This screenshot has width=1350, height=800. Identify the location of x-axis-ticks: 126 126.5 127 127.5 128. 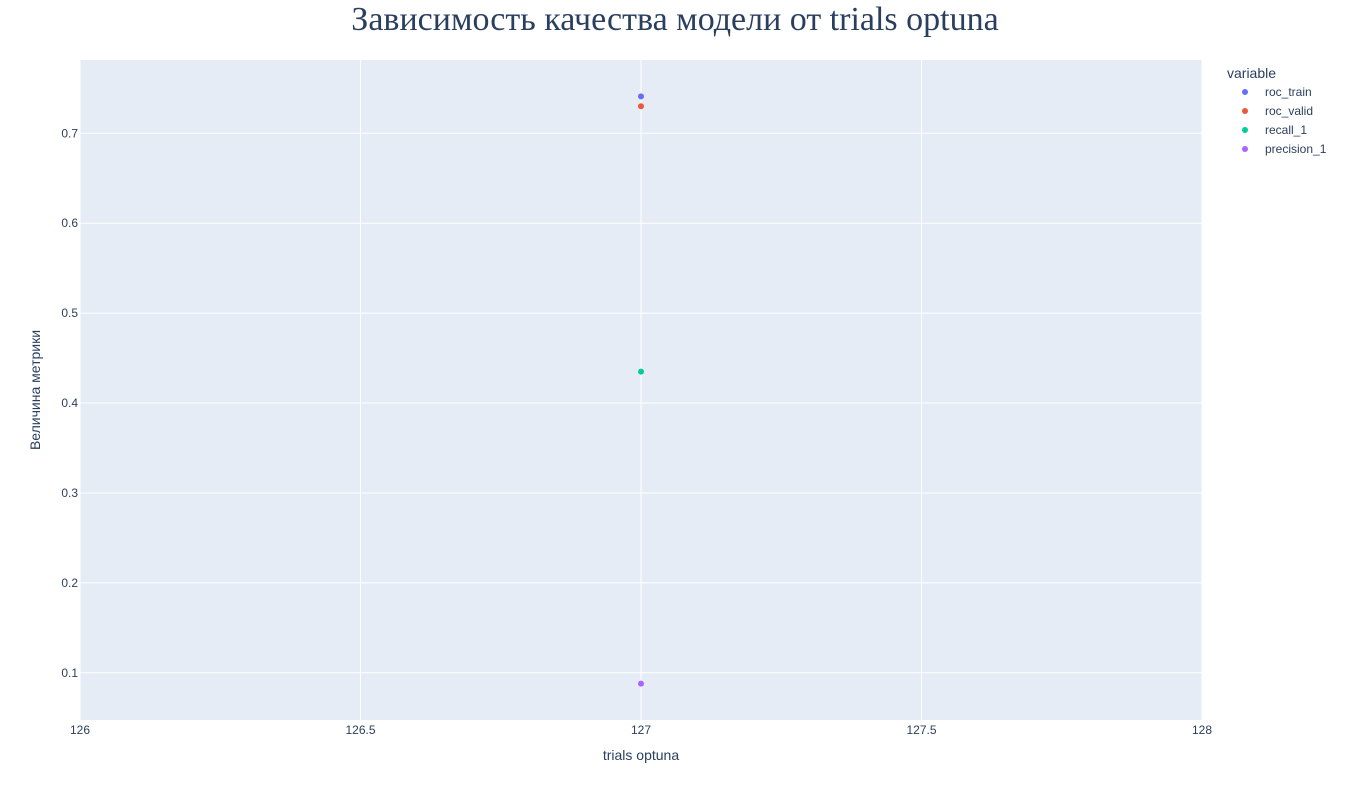
(641, 730).